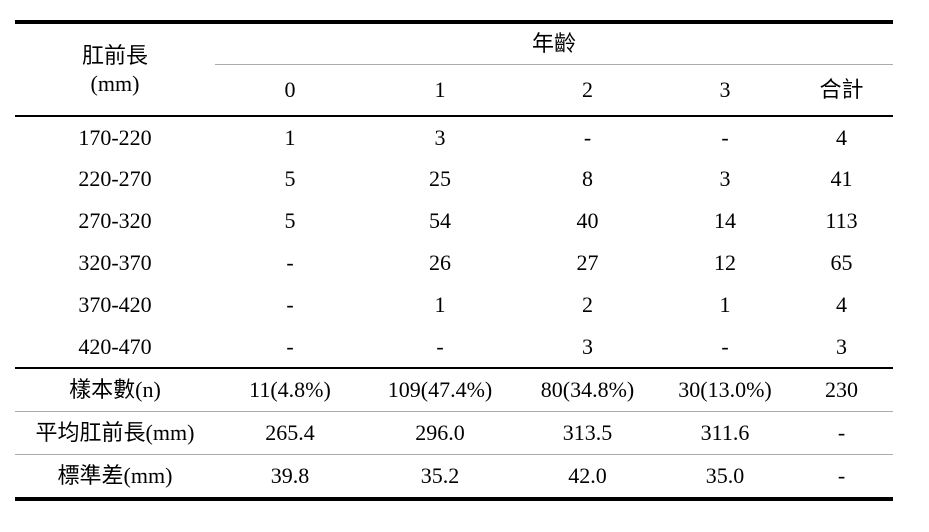 The height and width of the screenshot is (532, 929). I want to click on group-header-age: 年齡, so click(554, 44).